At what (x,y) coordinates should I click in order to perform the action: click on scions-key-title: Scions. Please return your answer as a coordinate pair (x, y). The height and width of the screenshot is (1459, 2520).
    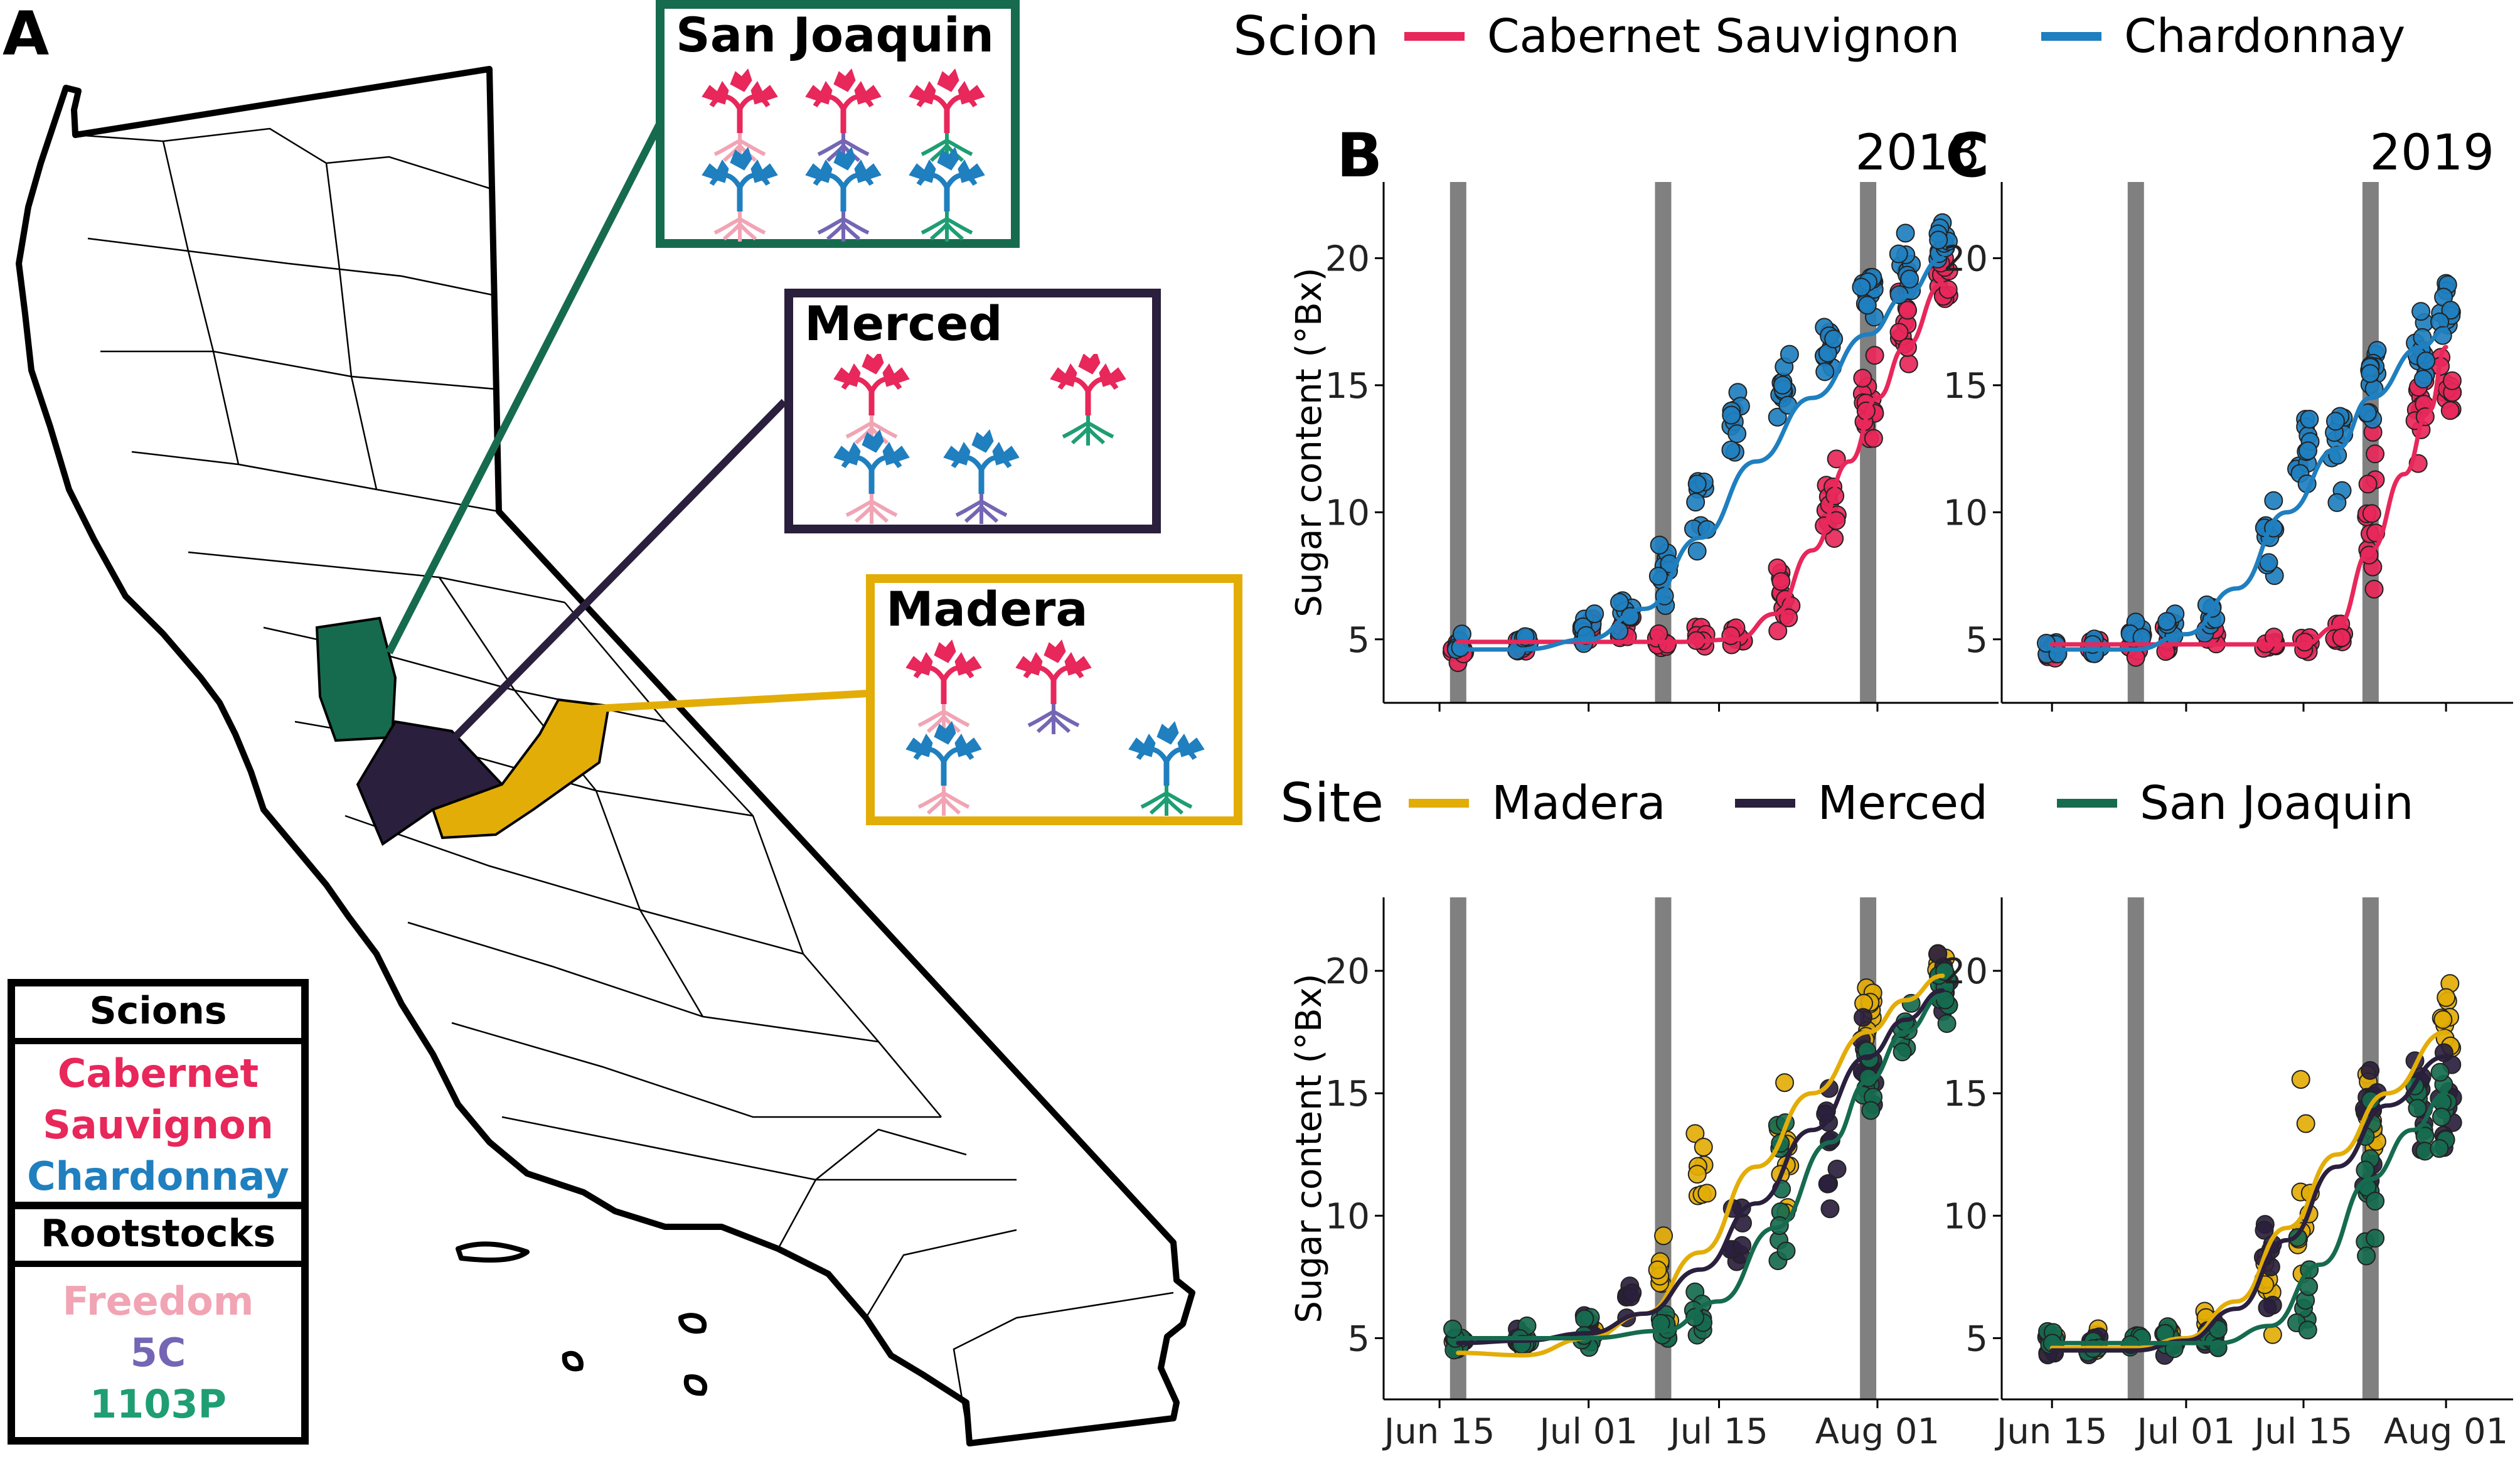
    Looking at the image, I should click on (158, 1015).